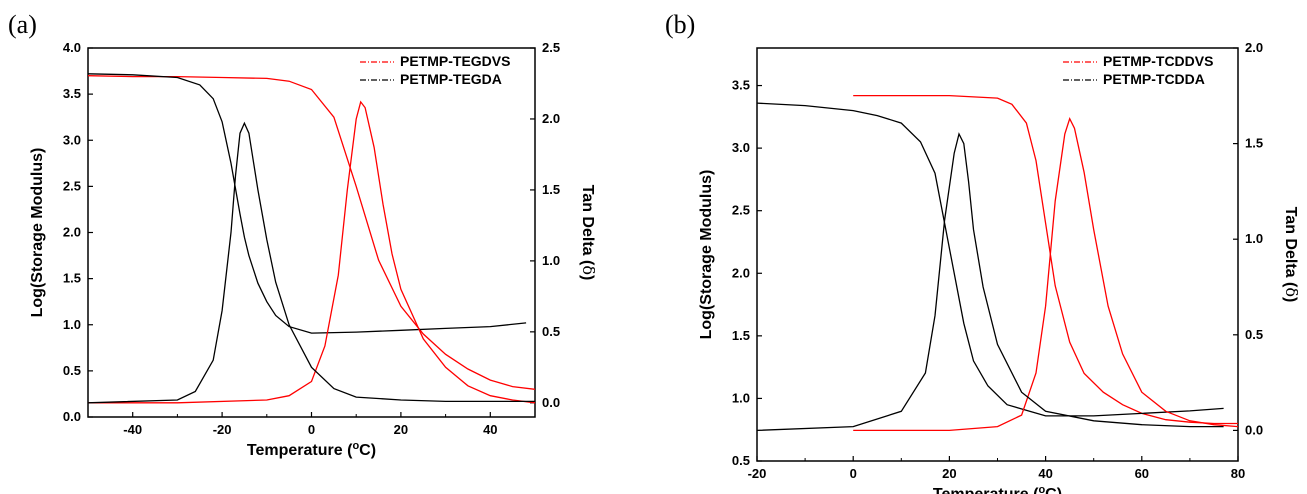 Image resolution: width=1307 pixels, height=494 pixels. Describe the element at coordinates (72, 416) in the screenshot. I see `y-tick-label: 0.0` at that location.